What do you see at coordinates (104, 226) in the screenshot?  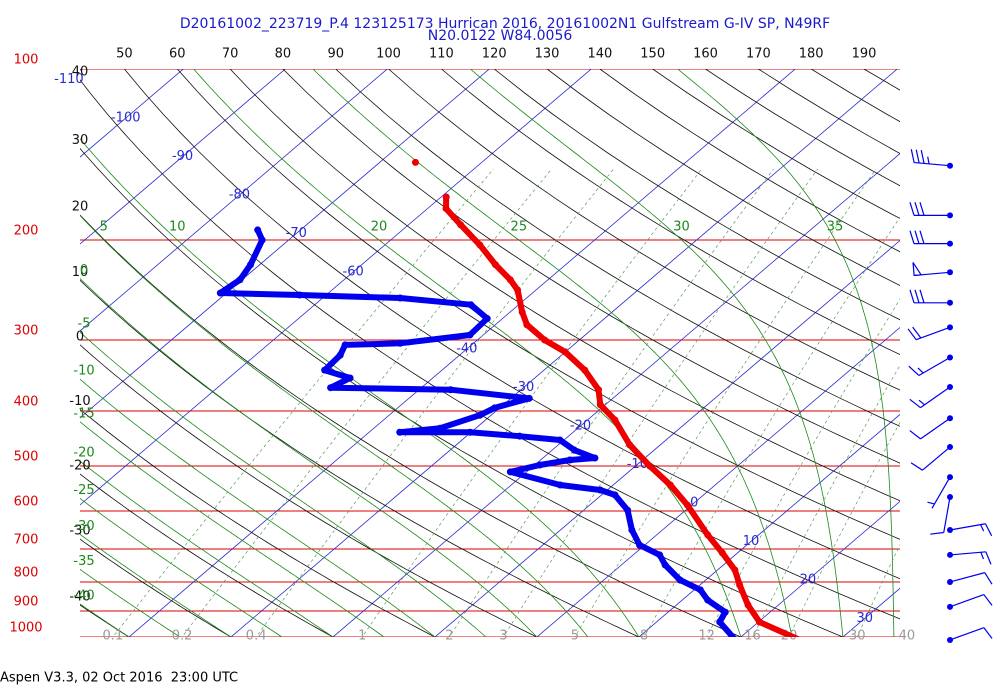 I see `moist-adiabat-label: 5` at bounding box center [104, 226].